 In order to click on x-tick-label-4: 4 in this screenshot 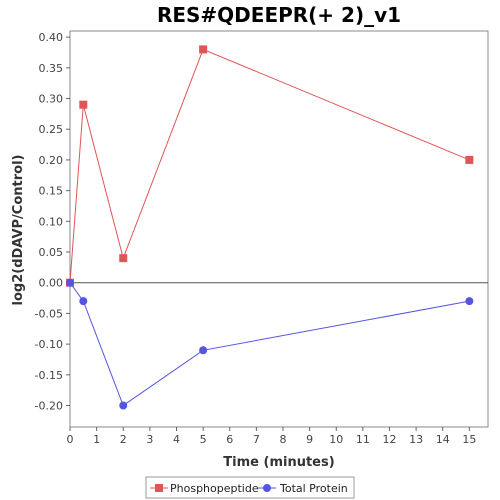, I will do `click(176, 439)`.